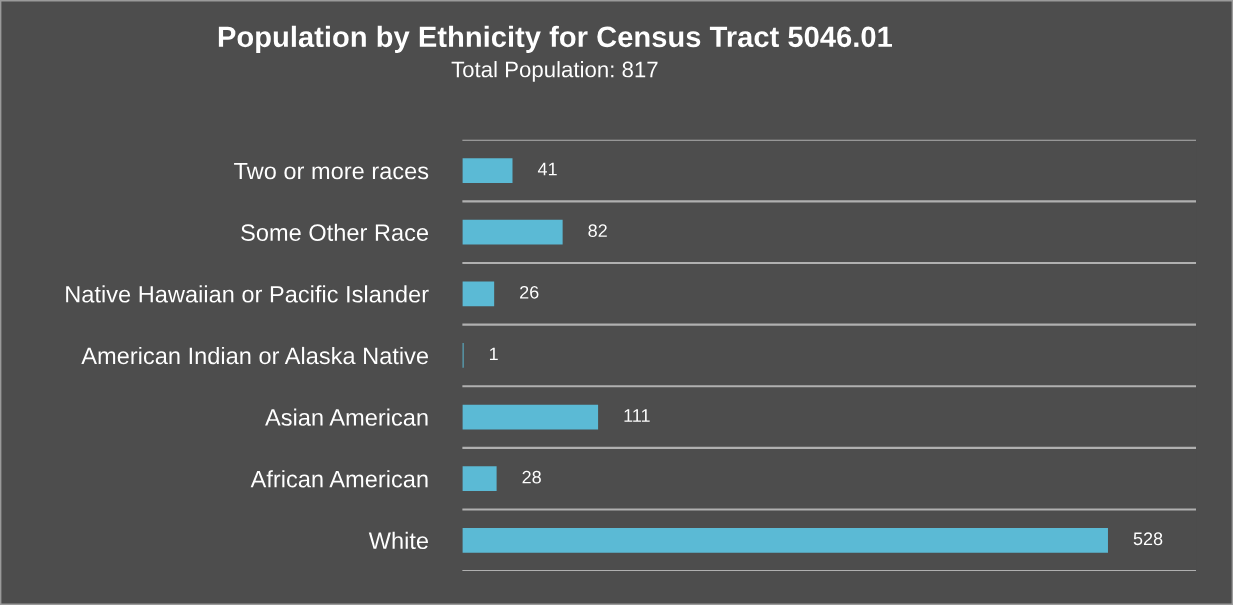 The width and height of the screenshot is (1233, 605). I want to click on y-tick-label: Native Hawaiian or Pacific Islander, so click(247, 294).